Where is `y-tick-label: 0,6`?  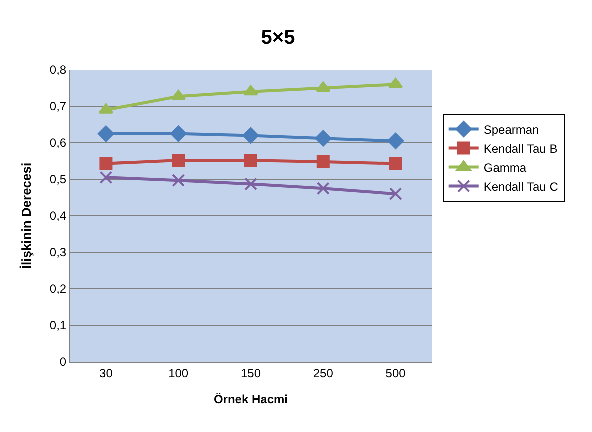 y-tick-label: 0,6 is located at coordinates (58, 143).